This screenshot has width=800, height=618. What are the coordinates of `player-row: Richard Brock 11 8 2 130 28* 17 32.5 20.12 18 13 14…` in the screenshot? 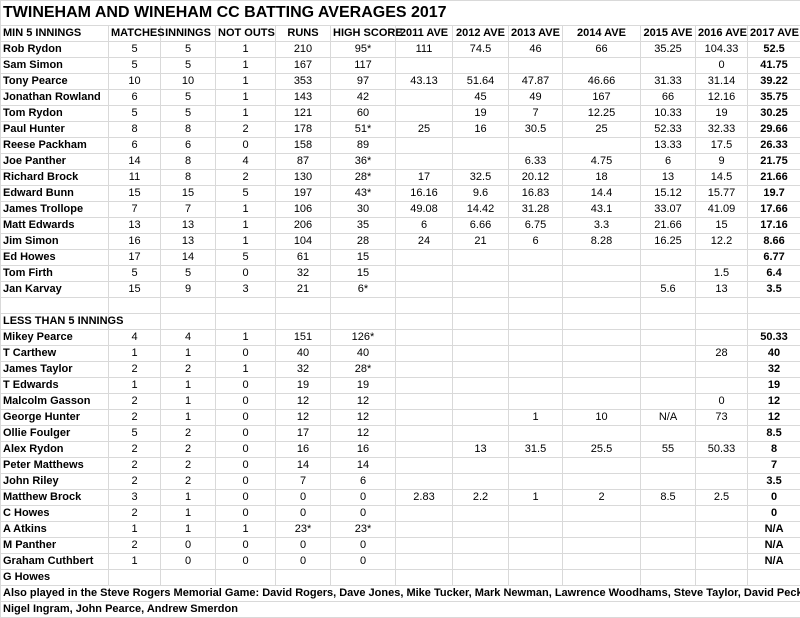 It's located at (400, 177).